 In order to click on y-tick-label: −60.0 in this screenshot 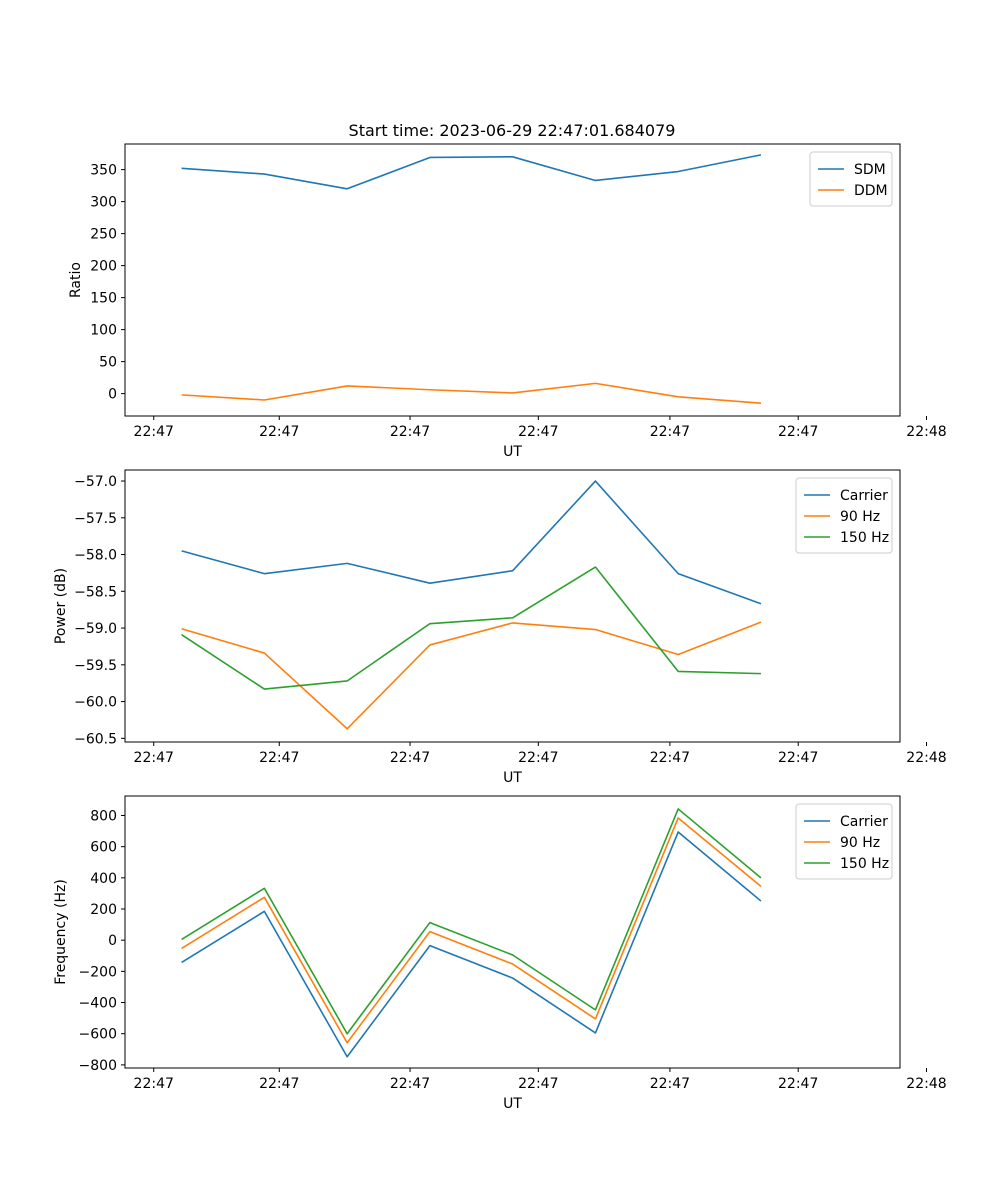, I will do `click(95, 703)`.